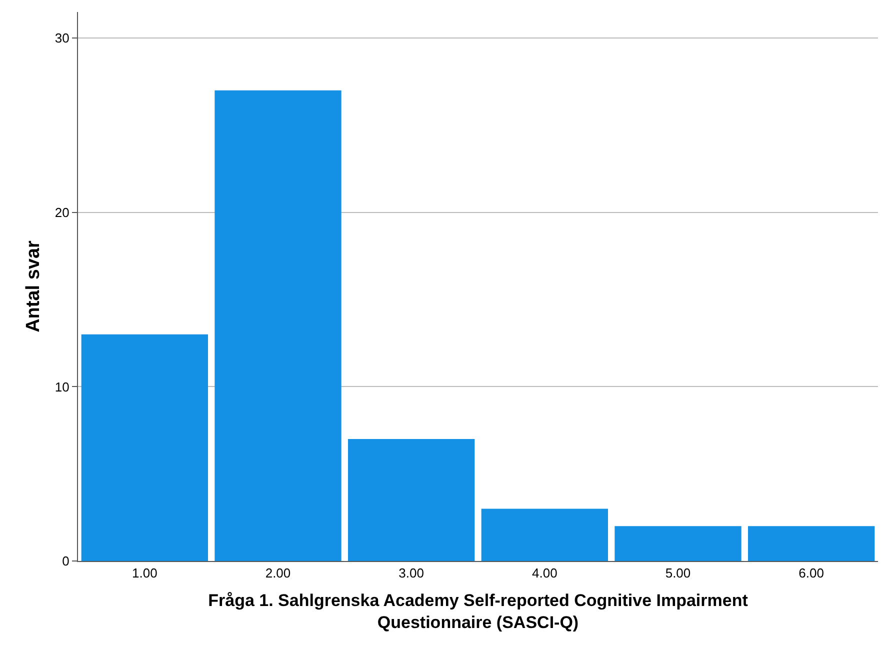  I want to click on y-tick-label: 30, so click(62, 38).